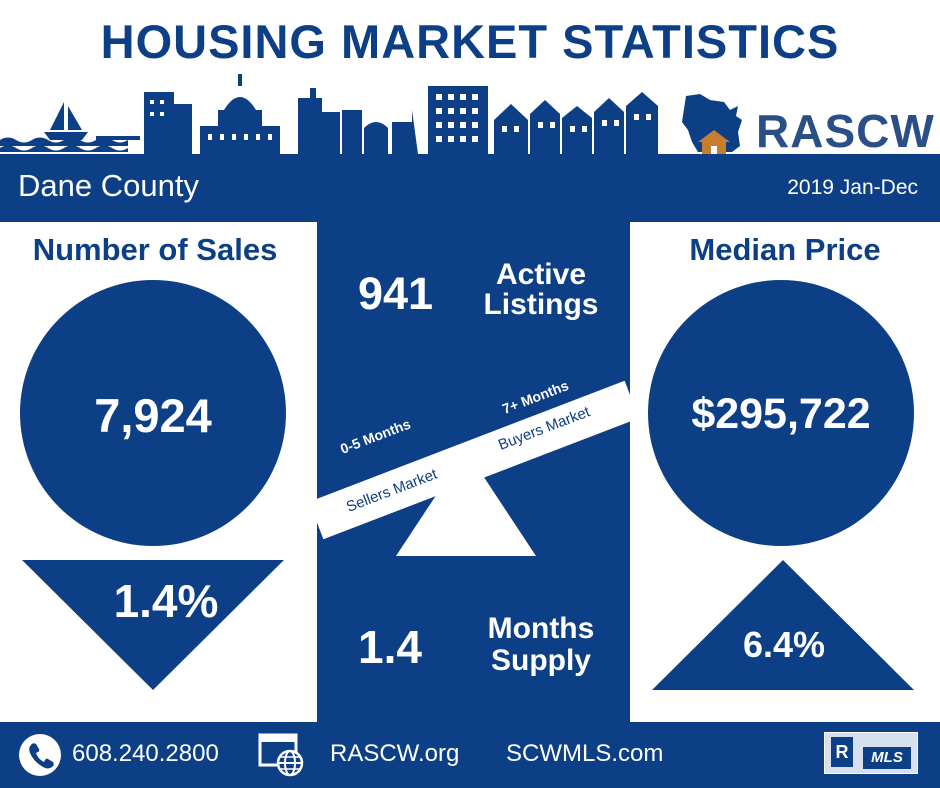 Image resolution: width=940 pixels, height=788 pixels. Describe the element at coordinates (466, 503) in the screenshot. I see `market-scale-fulcrum` at that location.